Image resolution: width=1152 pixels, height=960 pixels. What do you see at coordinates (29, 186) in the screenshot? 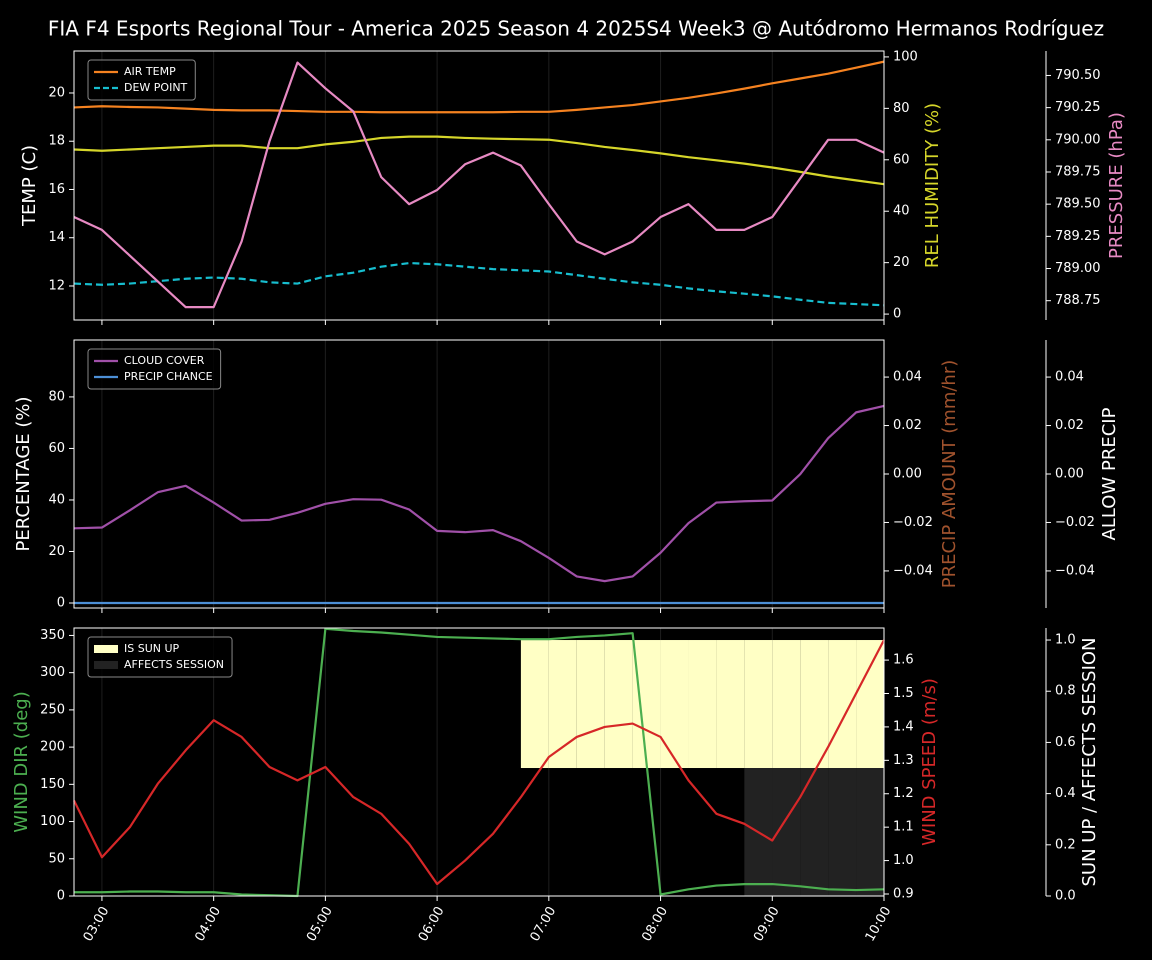
I see `y-axis-label: TEMP (C)` at bounding box center [29, 186].